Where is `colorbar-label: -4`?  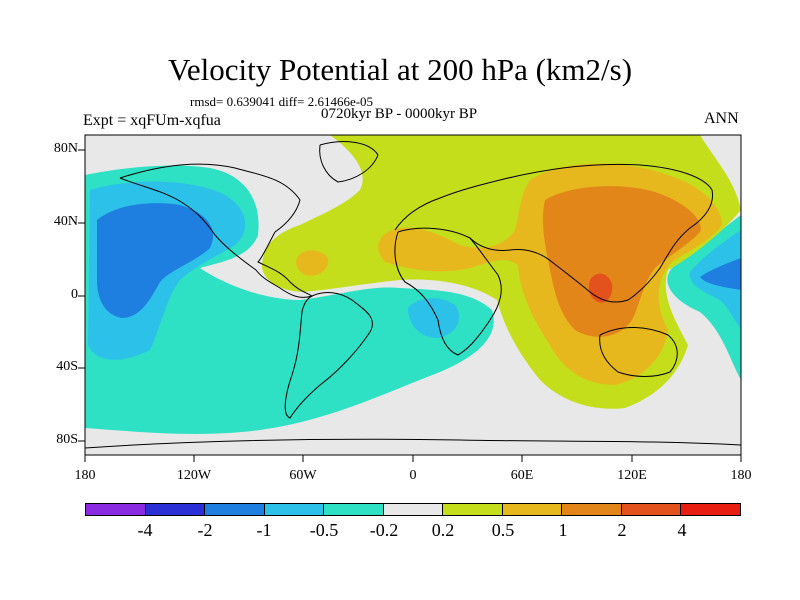
colorbar-label: -4 is located at coordinates (145, 530).